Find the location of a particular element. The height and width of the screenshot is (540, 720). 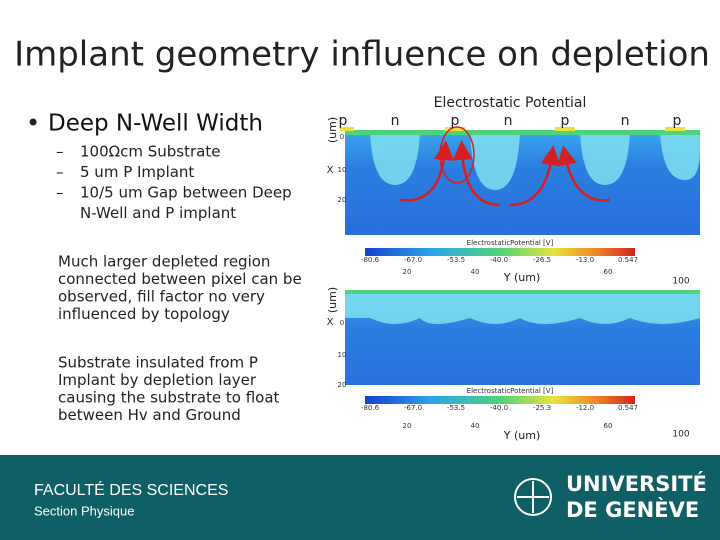

paragraph-line: Implant by depletion layer is located at coordinates (157, 380).